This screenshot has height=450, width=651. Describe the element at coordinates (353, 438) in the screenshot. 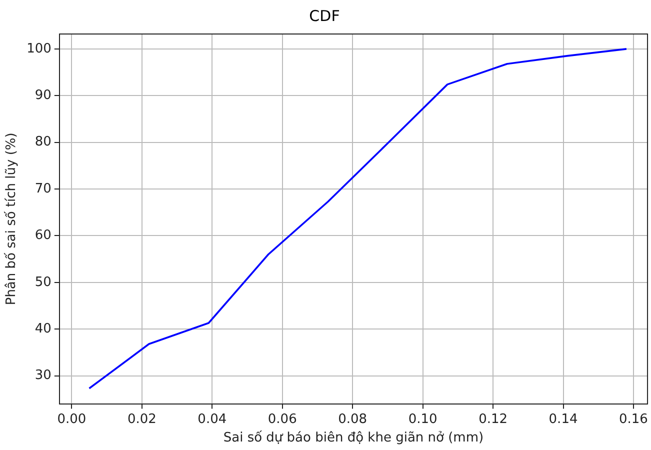

I see `x-axis-title: Sai số dự báo biên độ khe giãn nở (mm)` at that location.